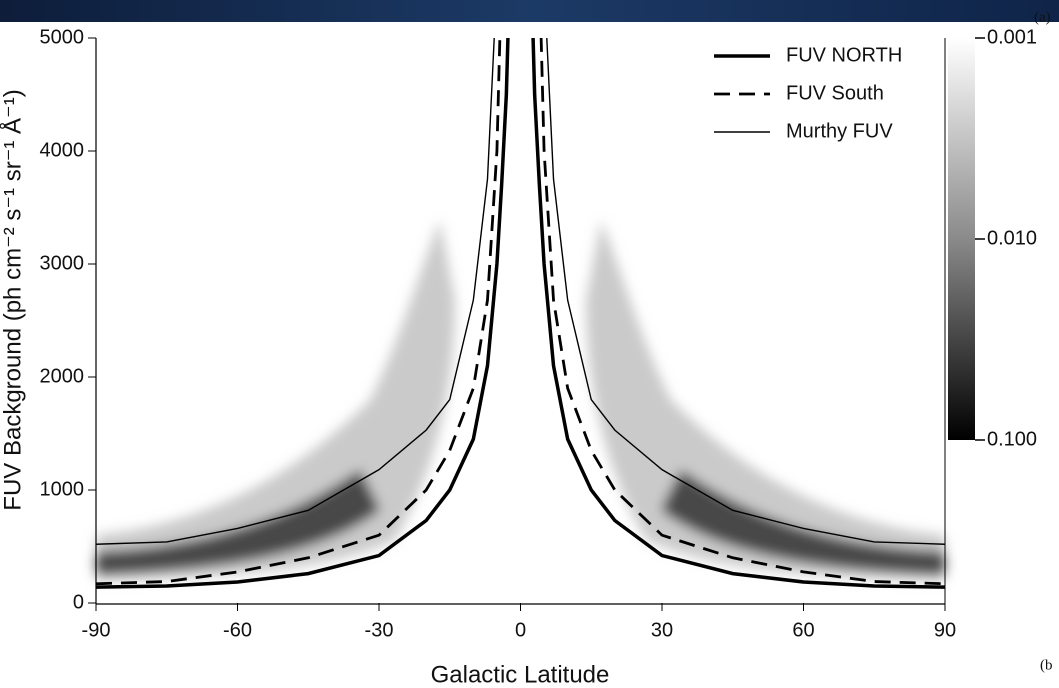 Image resolution: width=1059 pixels, height=688 pixels. Describe the element at coordinates (803, 630) in the screenshot. I see `x-tick-label: 60` at that location.